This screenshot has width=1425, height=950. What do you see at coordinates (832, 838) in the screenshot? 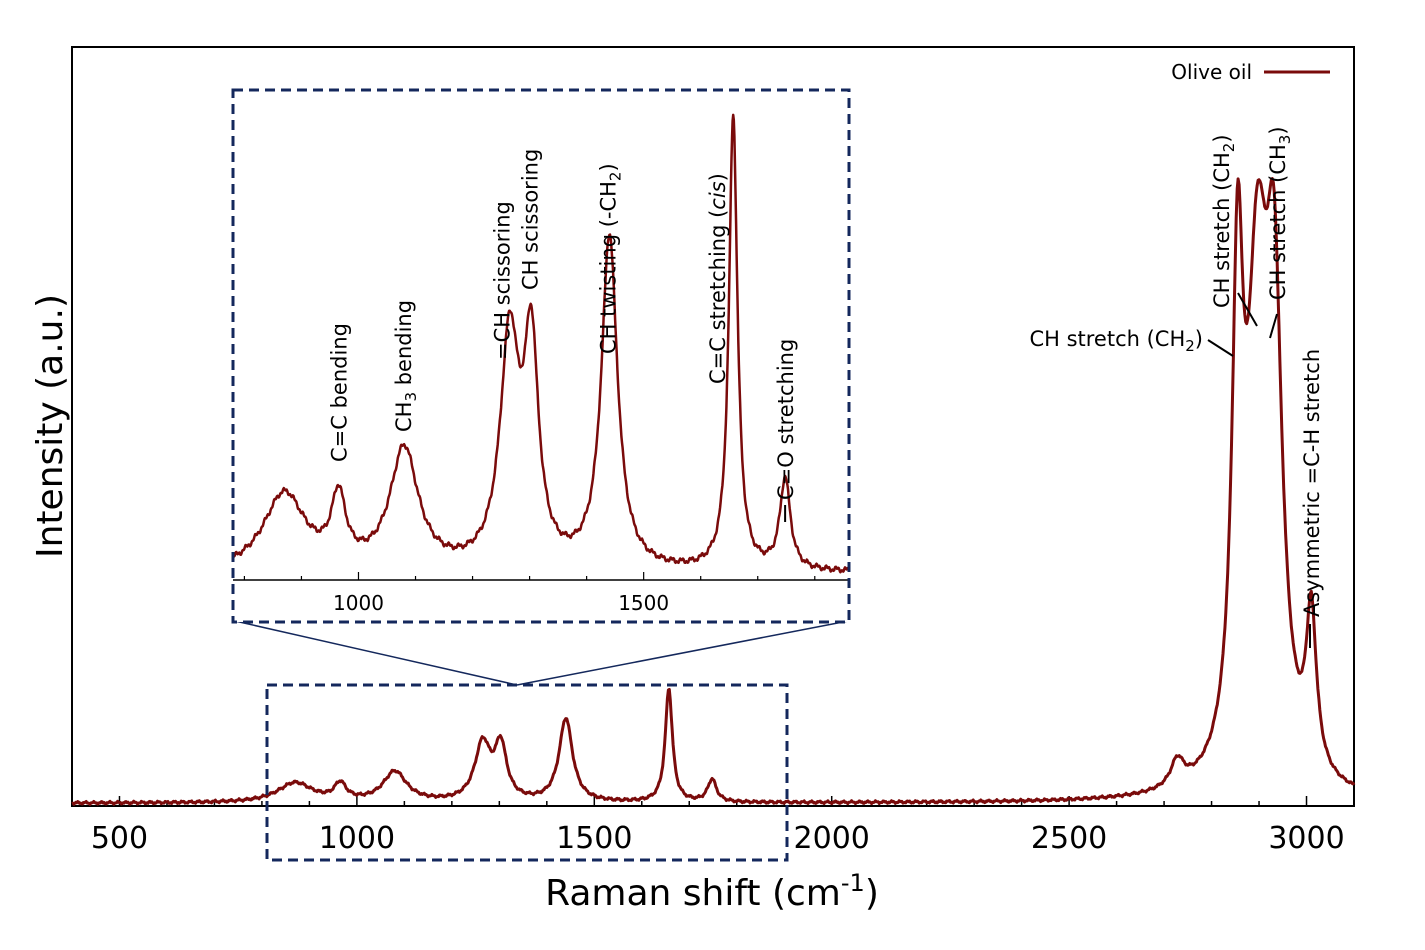
I see `x-tick-label: 2000` at bounding box center [832, 838].